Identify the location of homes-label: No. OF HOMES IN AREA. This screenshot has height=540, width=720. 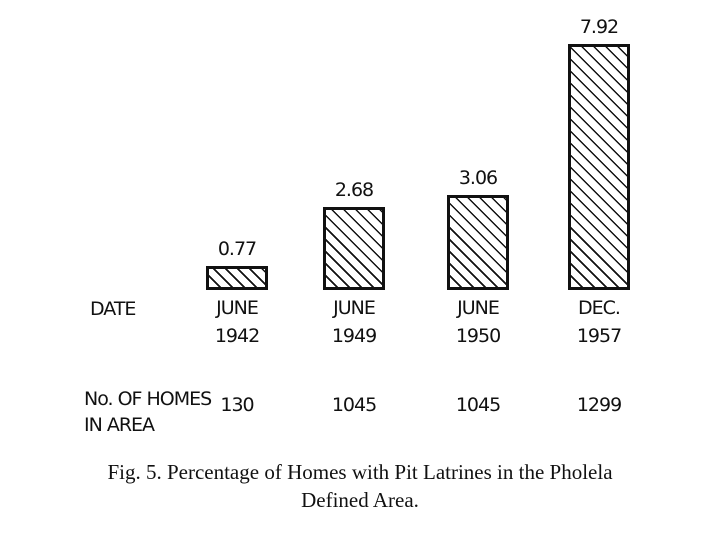
(148, 412).